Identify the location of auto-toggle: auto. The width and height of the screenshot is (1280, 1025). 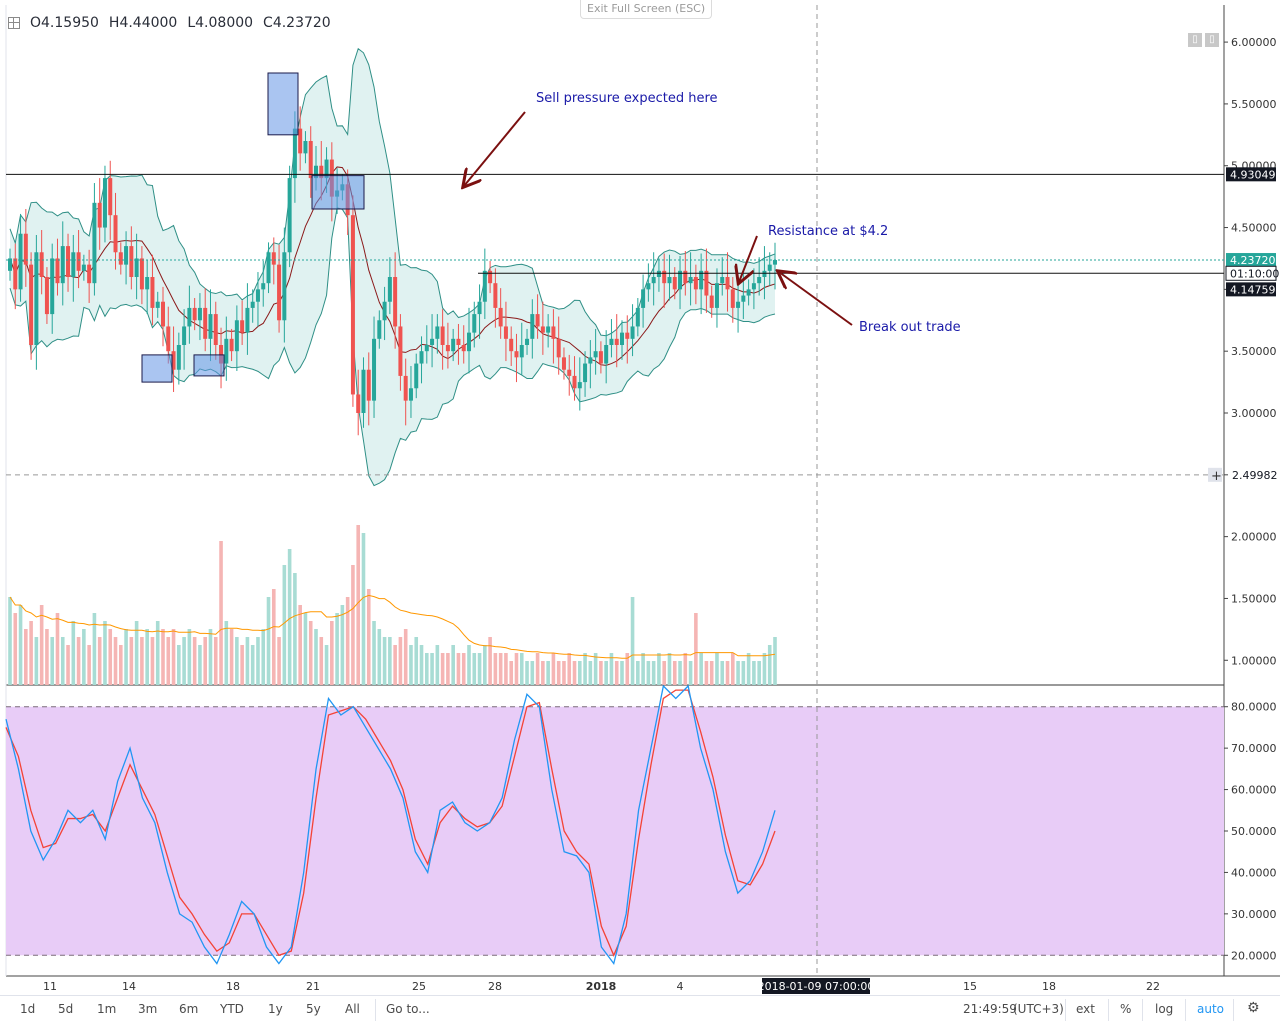
(1211, 1009).